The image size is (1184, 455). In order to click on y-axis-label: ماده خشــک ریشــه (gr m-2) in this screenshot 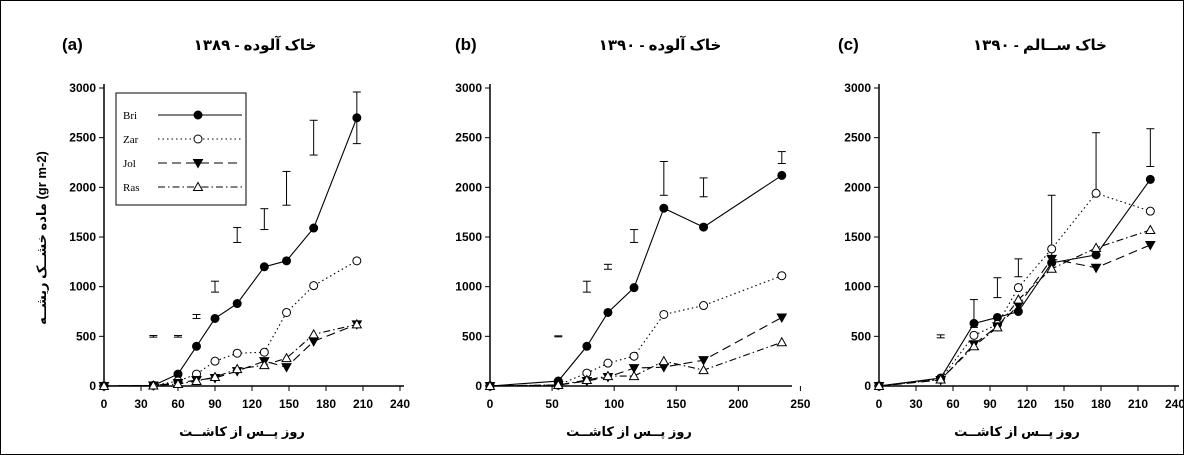, I will do `click(41, 238)`.